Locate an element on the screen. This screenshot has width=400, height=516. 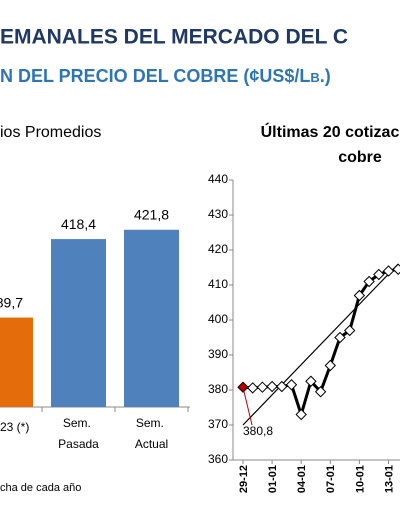
x-tick-label: 10-01 is located at coordinates (360, 479).